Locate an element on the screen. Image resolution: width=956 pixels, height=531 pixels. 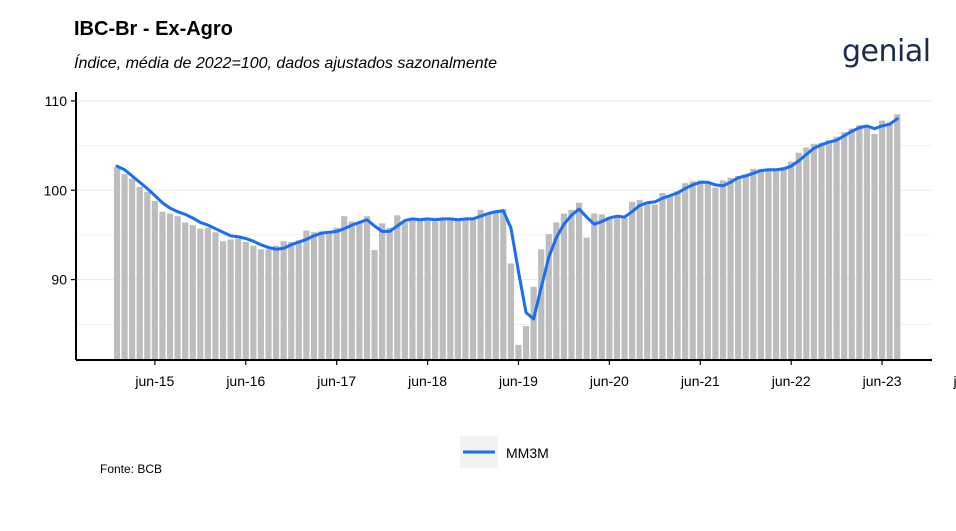
x-tick-label: jun-15 is located at coordinates (154, 381).